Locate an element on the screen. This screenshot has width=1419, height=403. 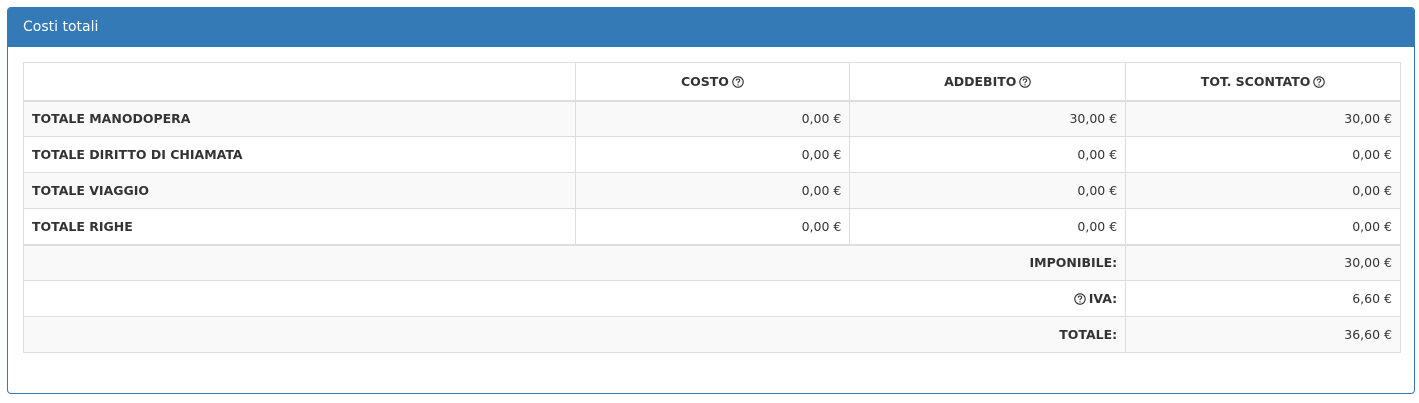
summary-value: 36,60 € is located at coordinates (1263, 334).